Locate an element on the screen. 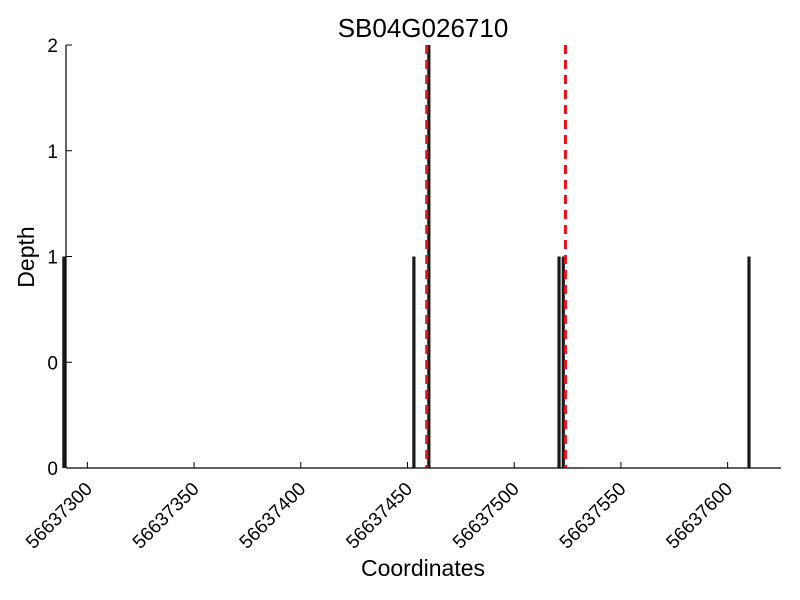 The width and height of the screenshot is (800, 600). x-axis-label: Coordinates is located at coordinates (423, 568).